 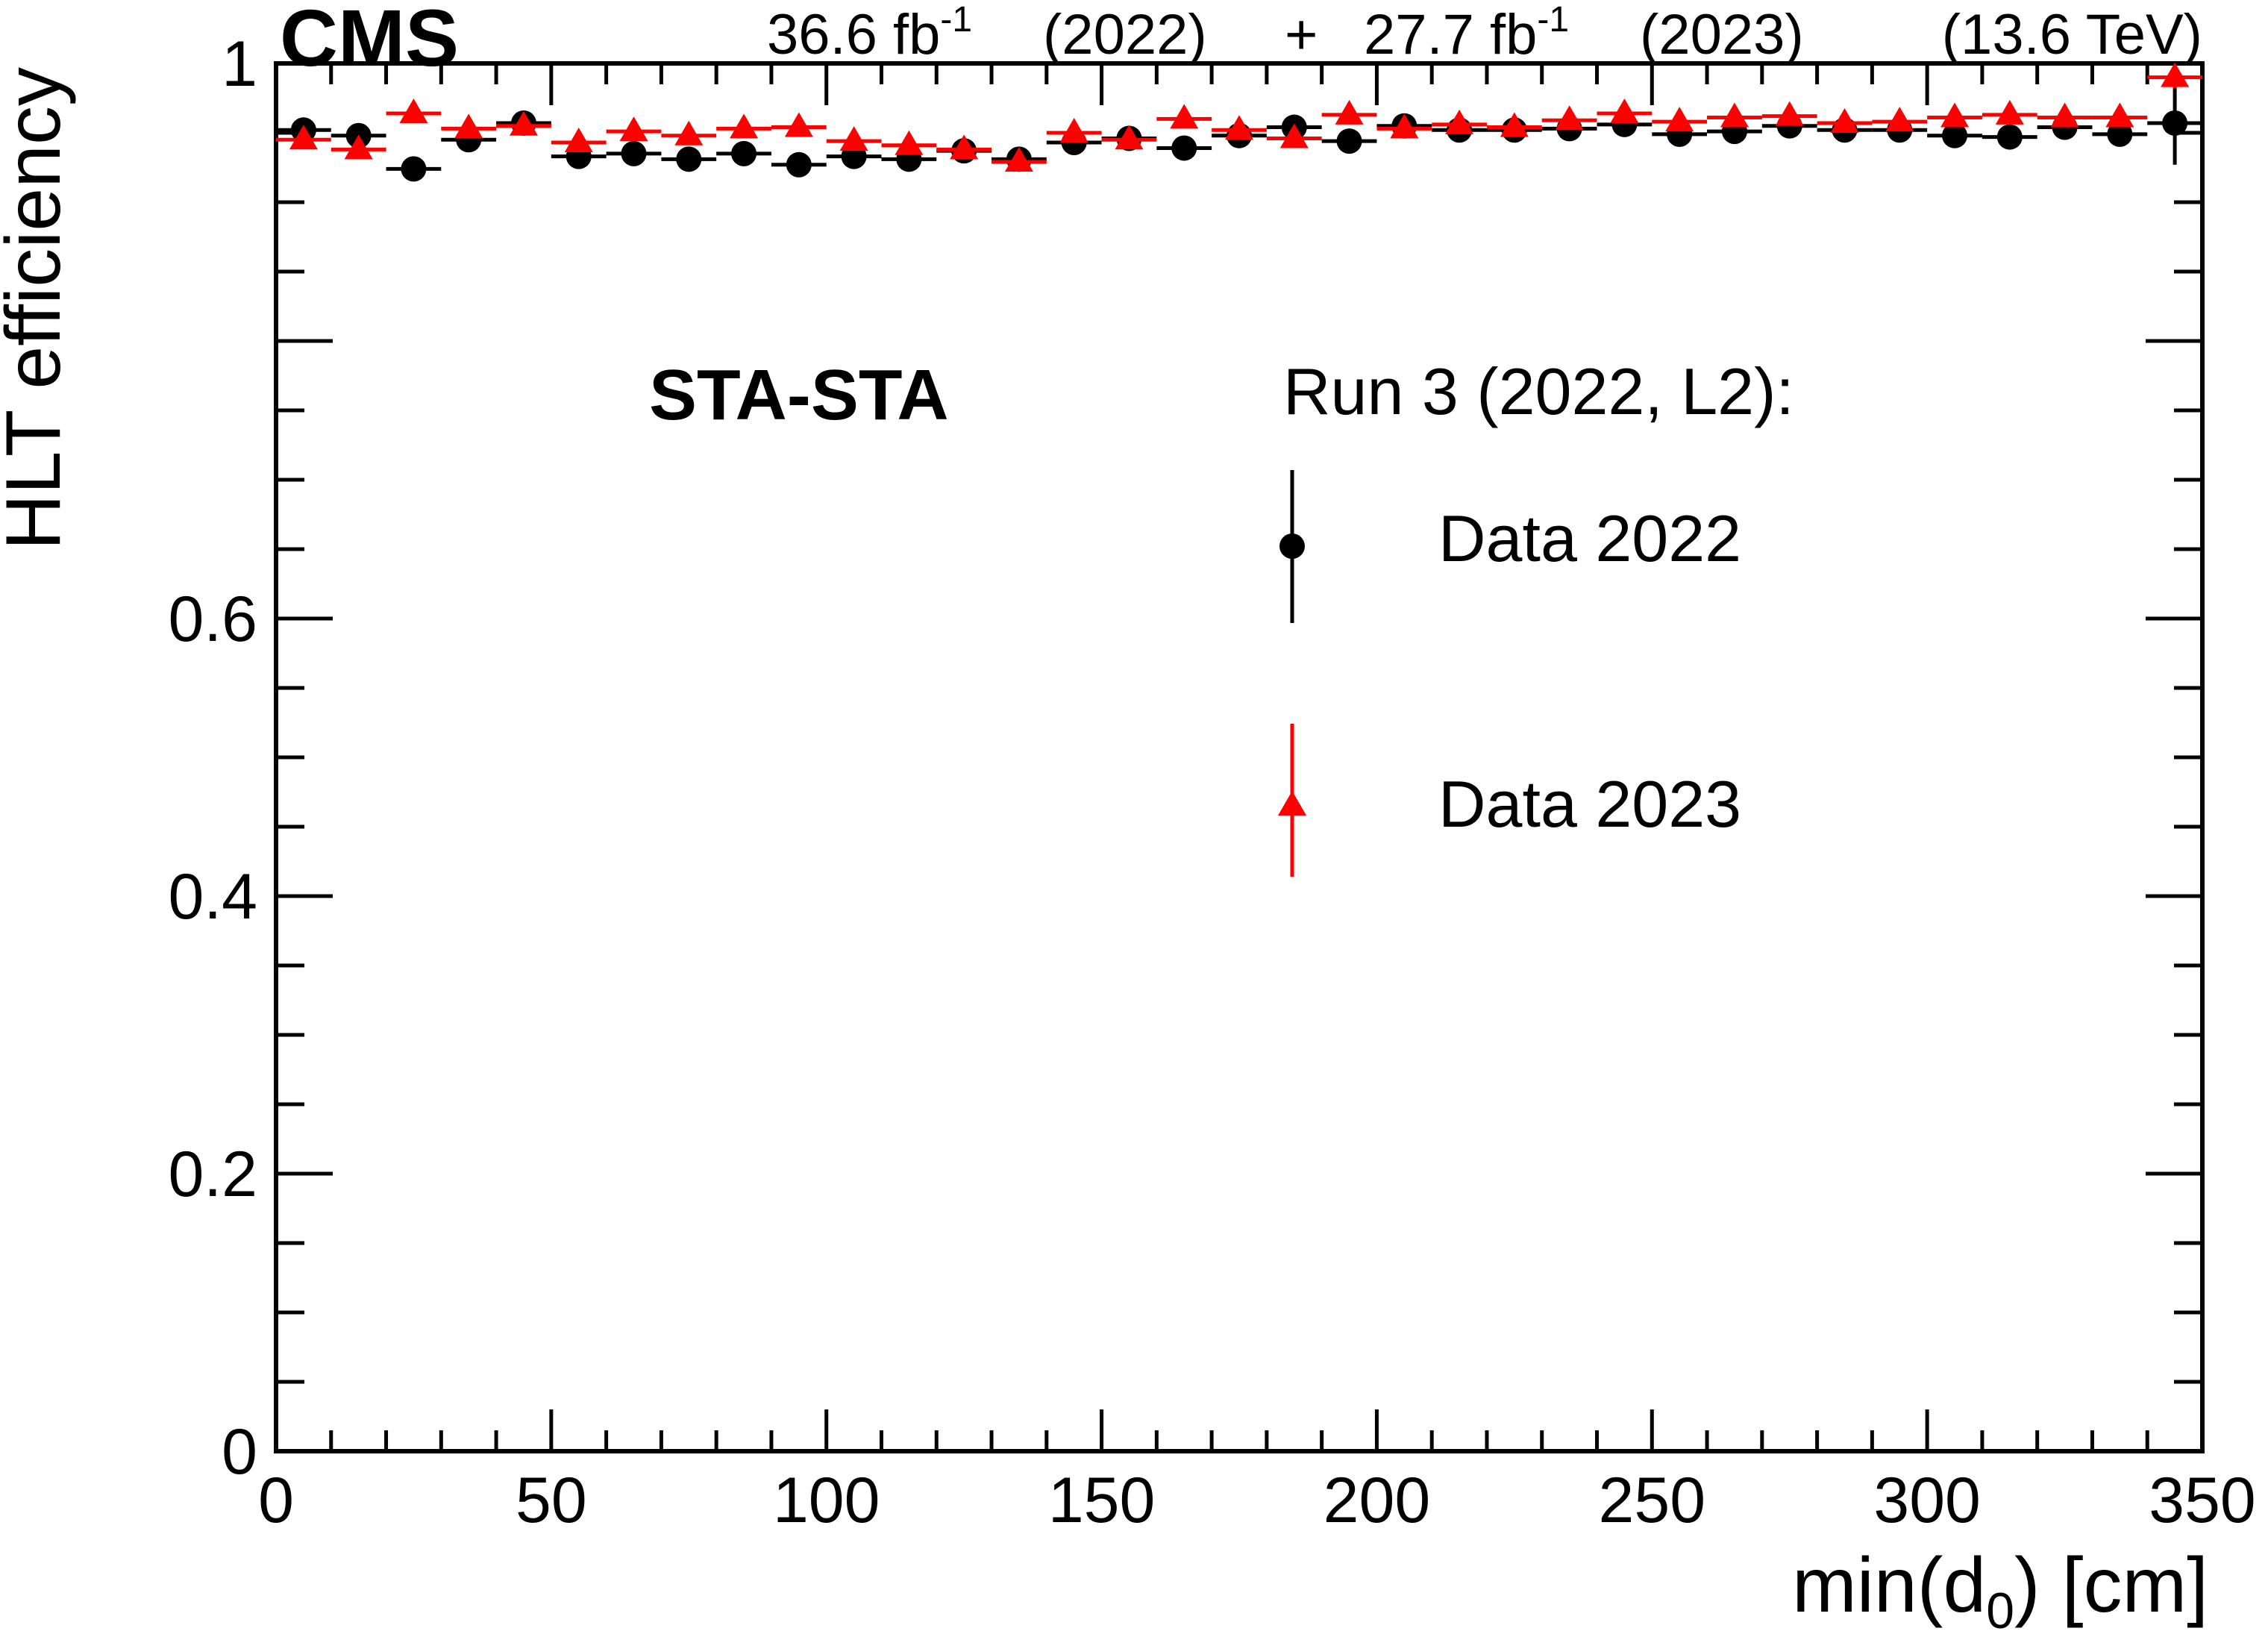 What do you see at coordinates (1652, 1500) in the screenshot?
I see `x-tick-label: 250` at bounding box center [1652, 1500].